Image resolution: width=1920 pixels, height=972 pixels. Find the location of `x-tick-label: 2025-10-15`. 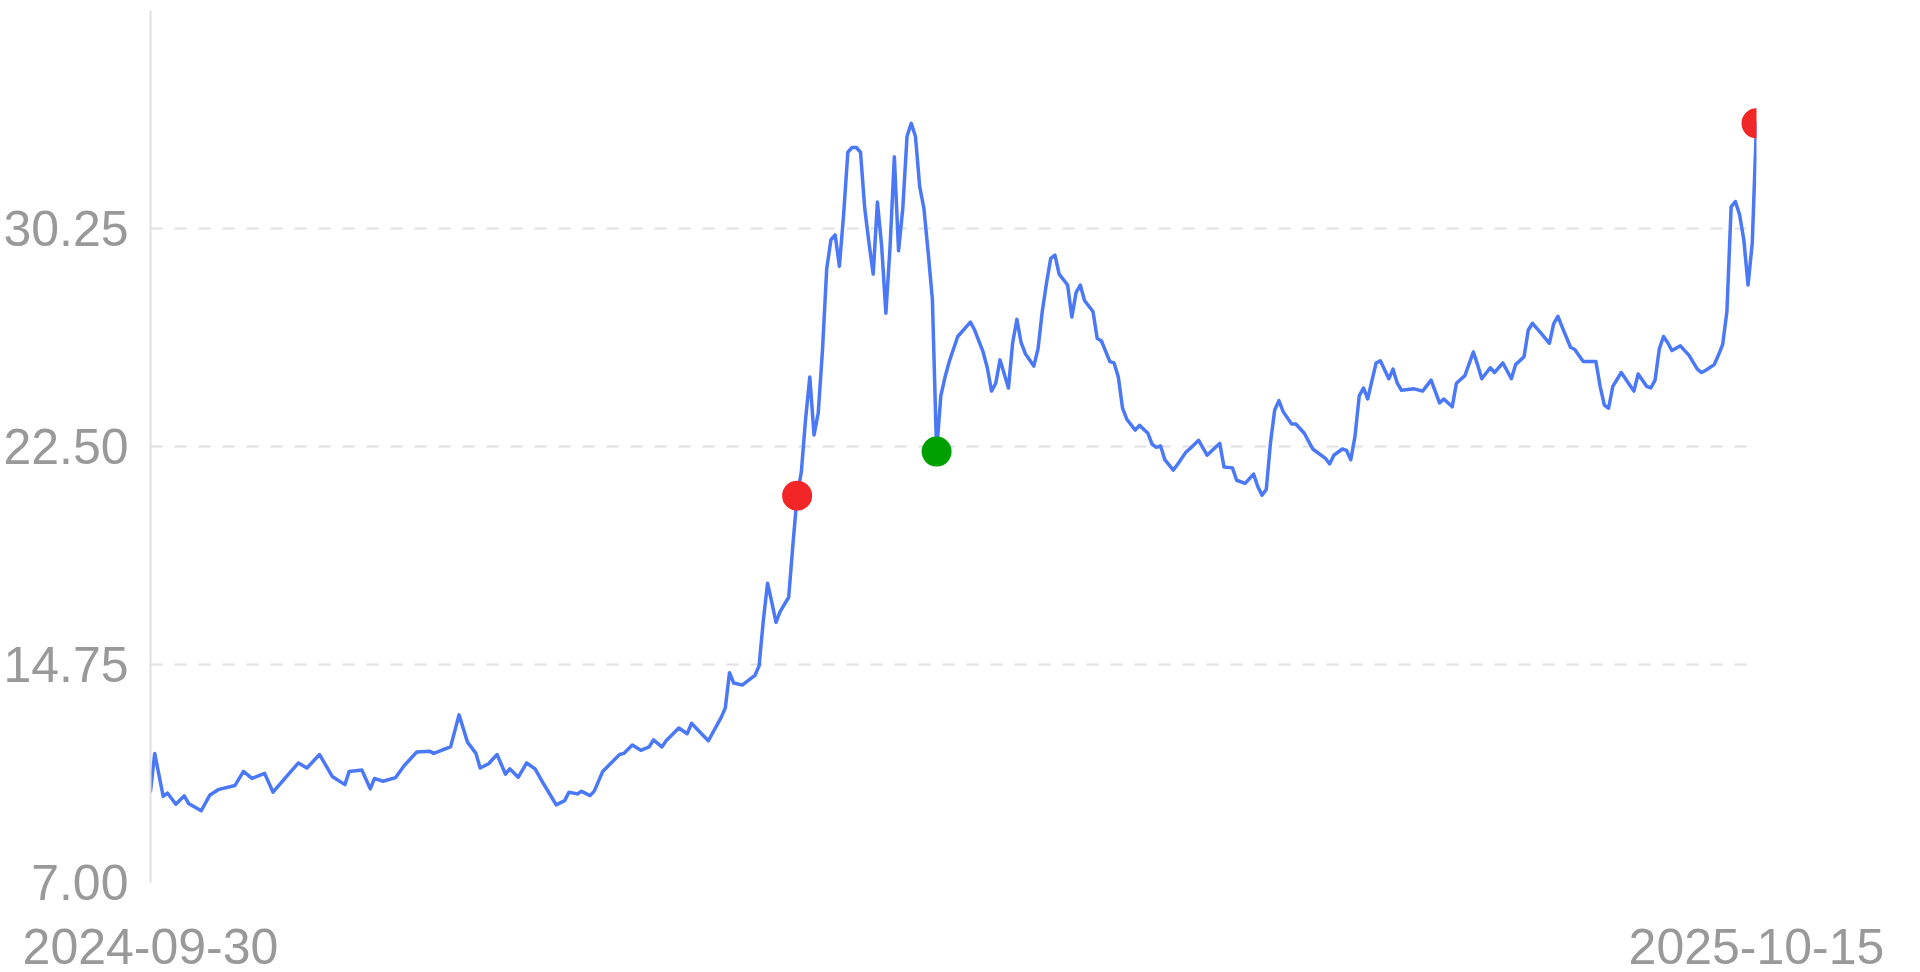

x-tick-label: 2025-10-15 is located at coordinates (1756, 945).